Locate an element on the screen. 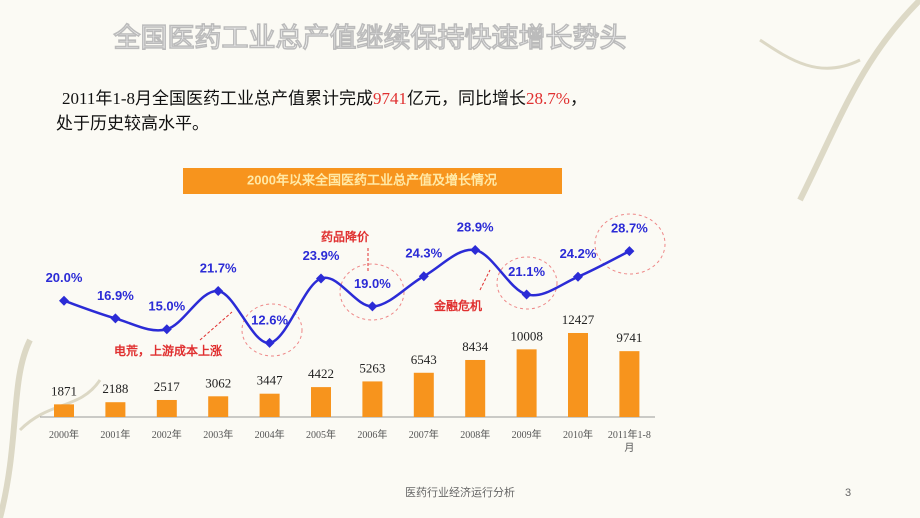 The image size is (920, 518). x-tick-label: 2007年 is located at coordinates (423, 435).